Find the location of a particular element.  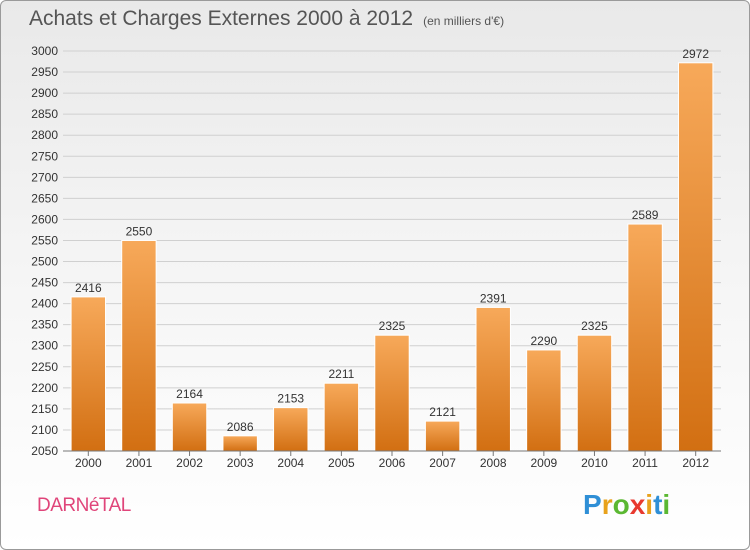

bar-2010 is located at coordinates (594, 393).